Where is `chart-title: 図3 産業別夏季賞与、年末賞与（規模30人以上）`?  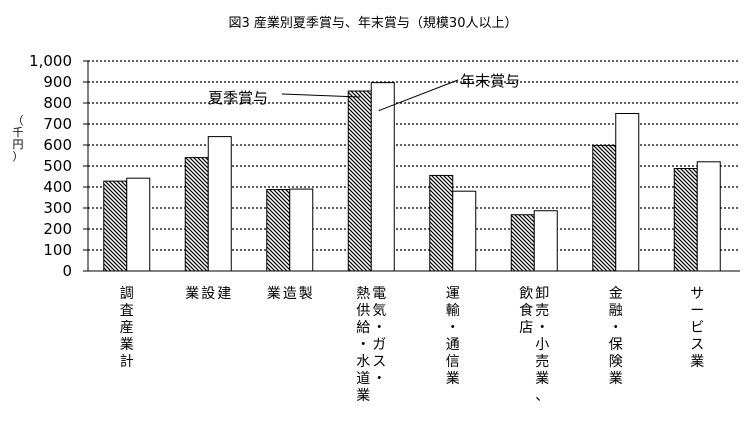
chart-title: 図3 産業別夏季賞与、年末賞与（規模30人以上） is located at coordinates (373, 23).